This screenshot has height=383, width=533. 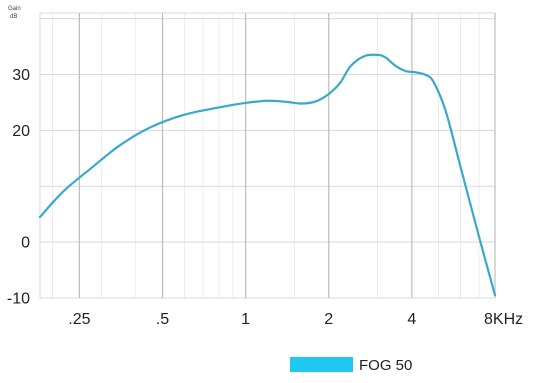 I want to click on y-tick-label: 30, so click(x=21, y=75).